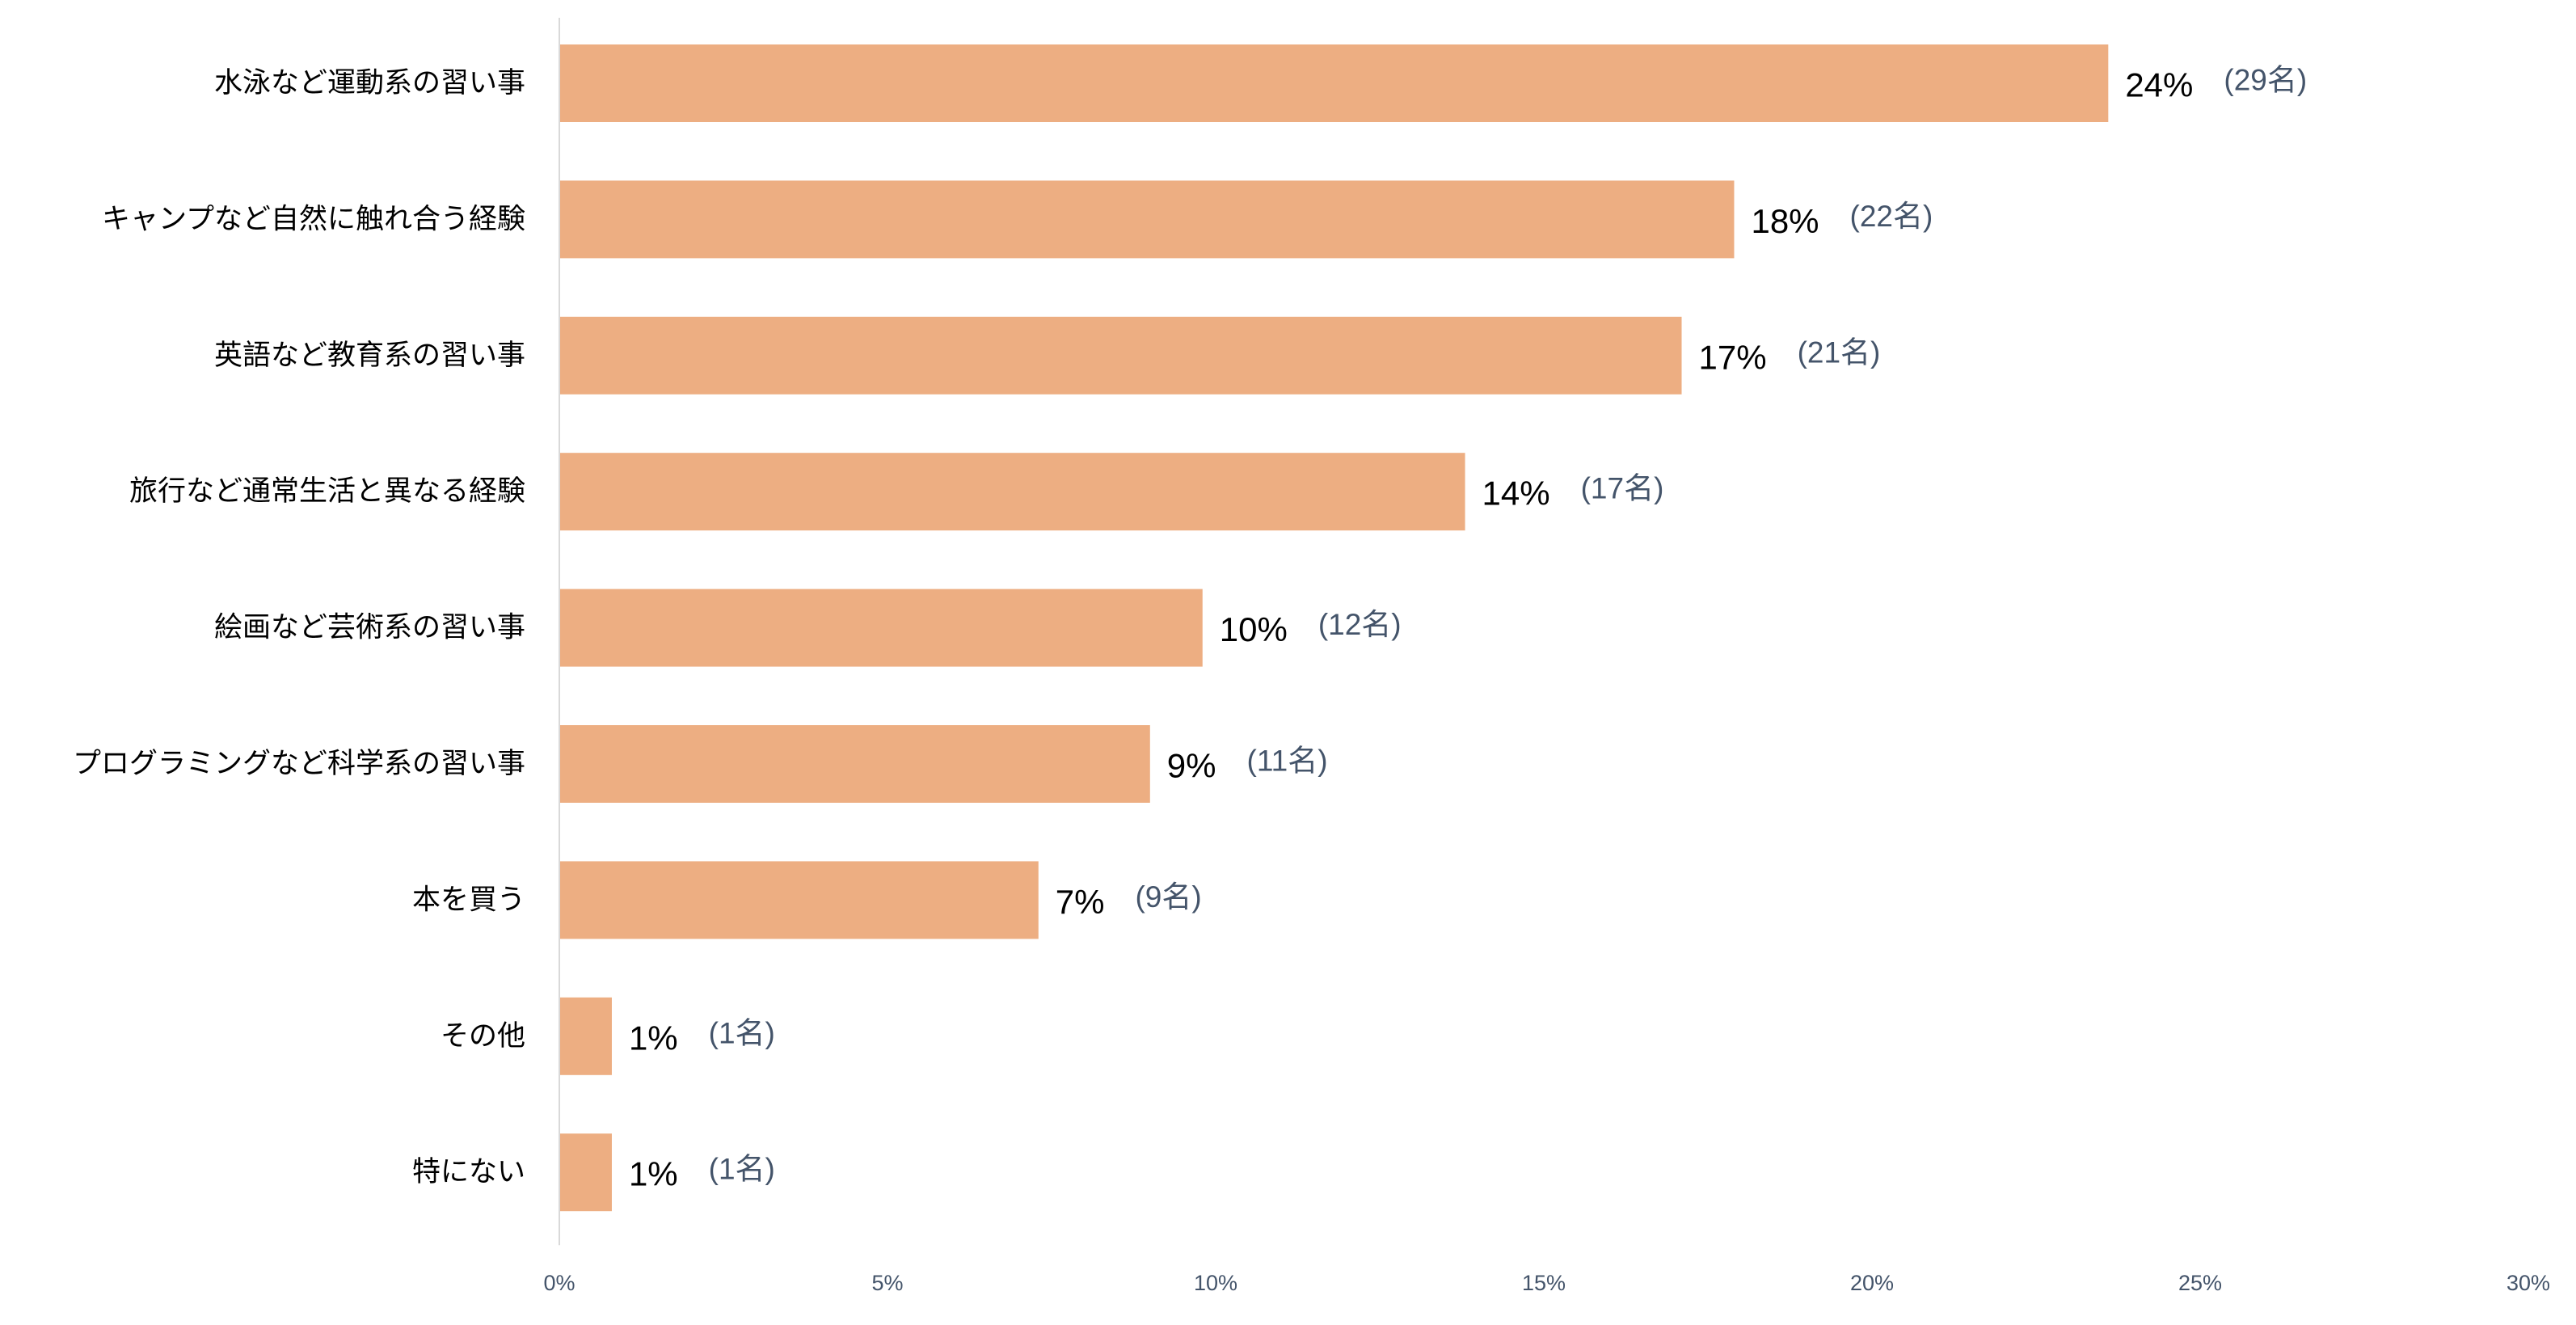  Describe the element at coordinates (1215, 1283) in the screenshot. I see `x-tick-label: 10%` at that location.